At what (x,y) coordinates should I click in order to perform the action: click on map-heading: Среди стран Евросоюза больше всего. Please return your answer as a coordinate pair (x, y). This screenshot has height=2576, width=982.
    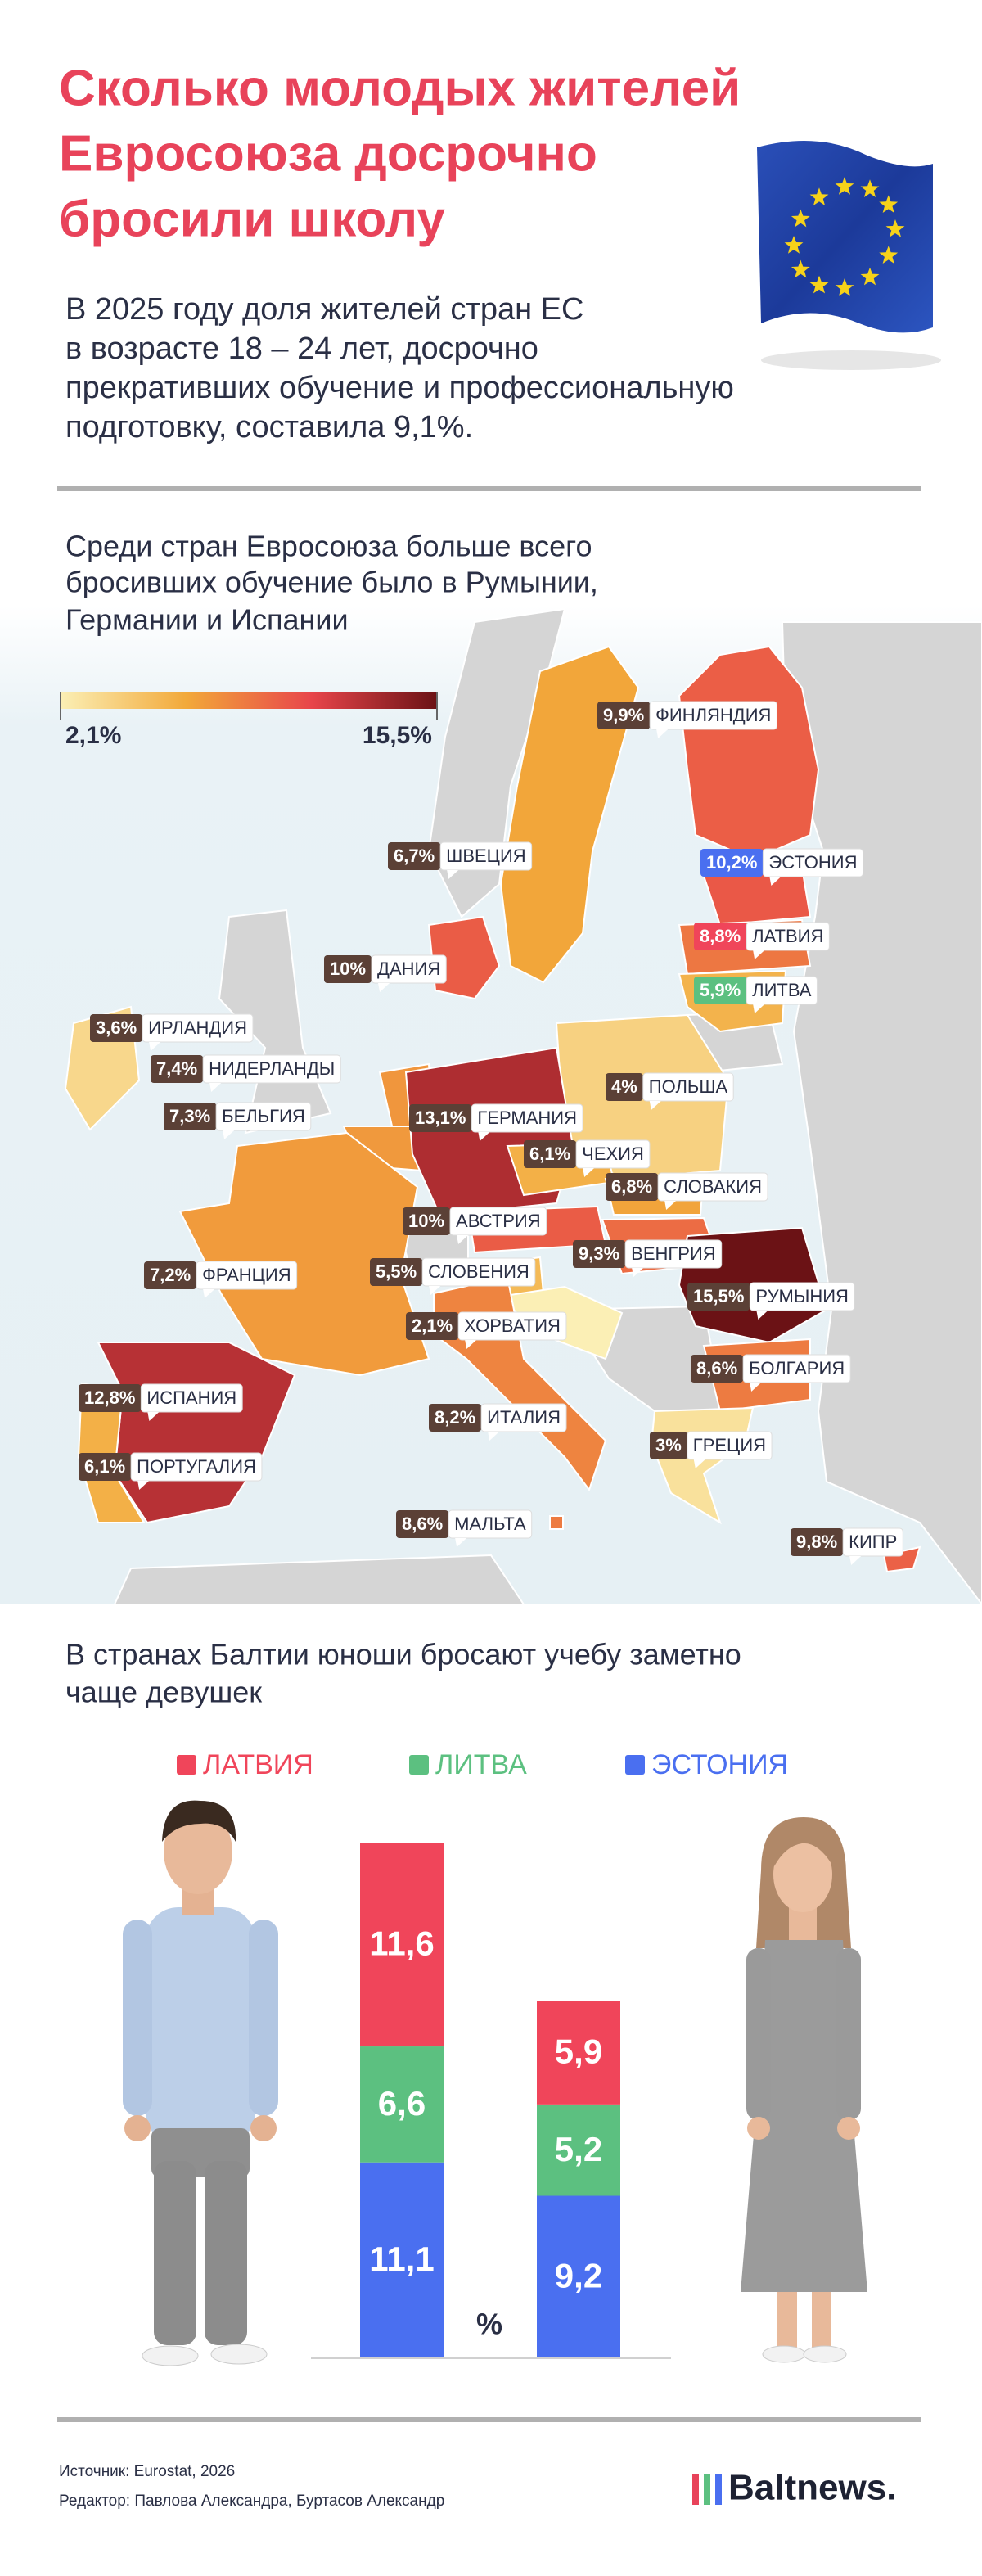
    Looking at the image, I should click on (328, 546).